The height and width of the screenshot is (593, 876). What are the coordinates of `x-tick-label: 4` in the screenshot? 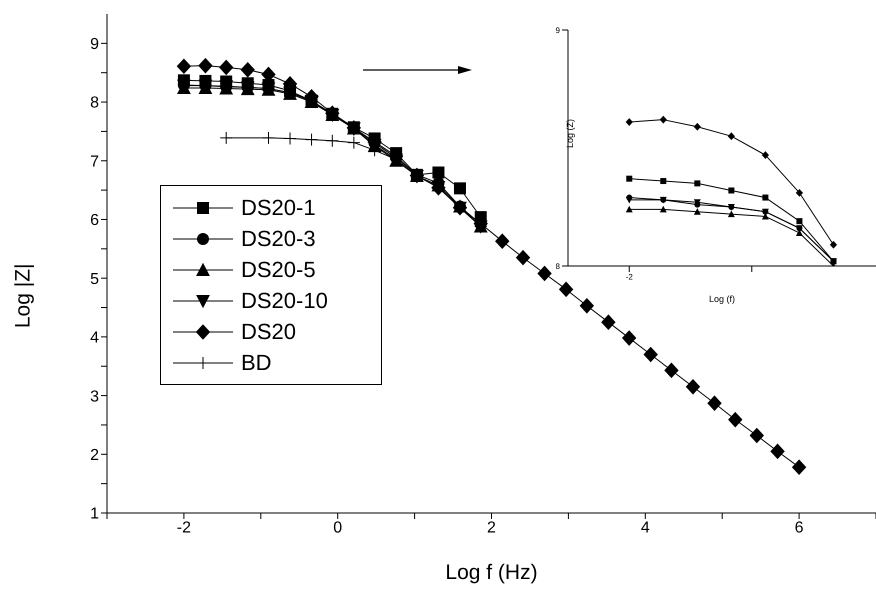 It's located at (645, 527).